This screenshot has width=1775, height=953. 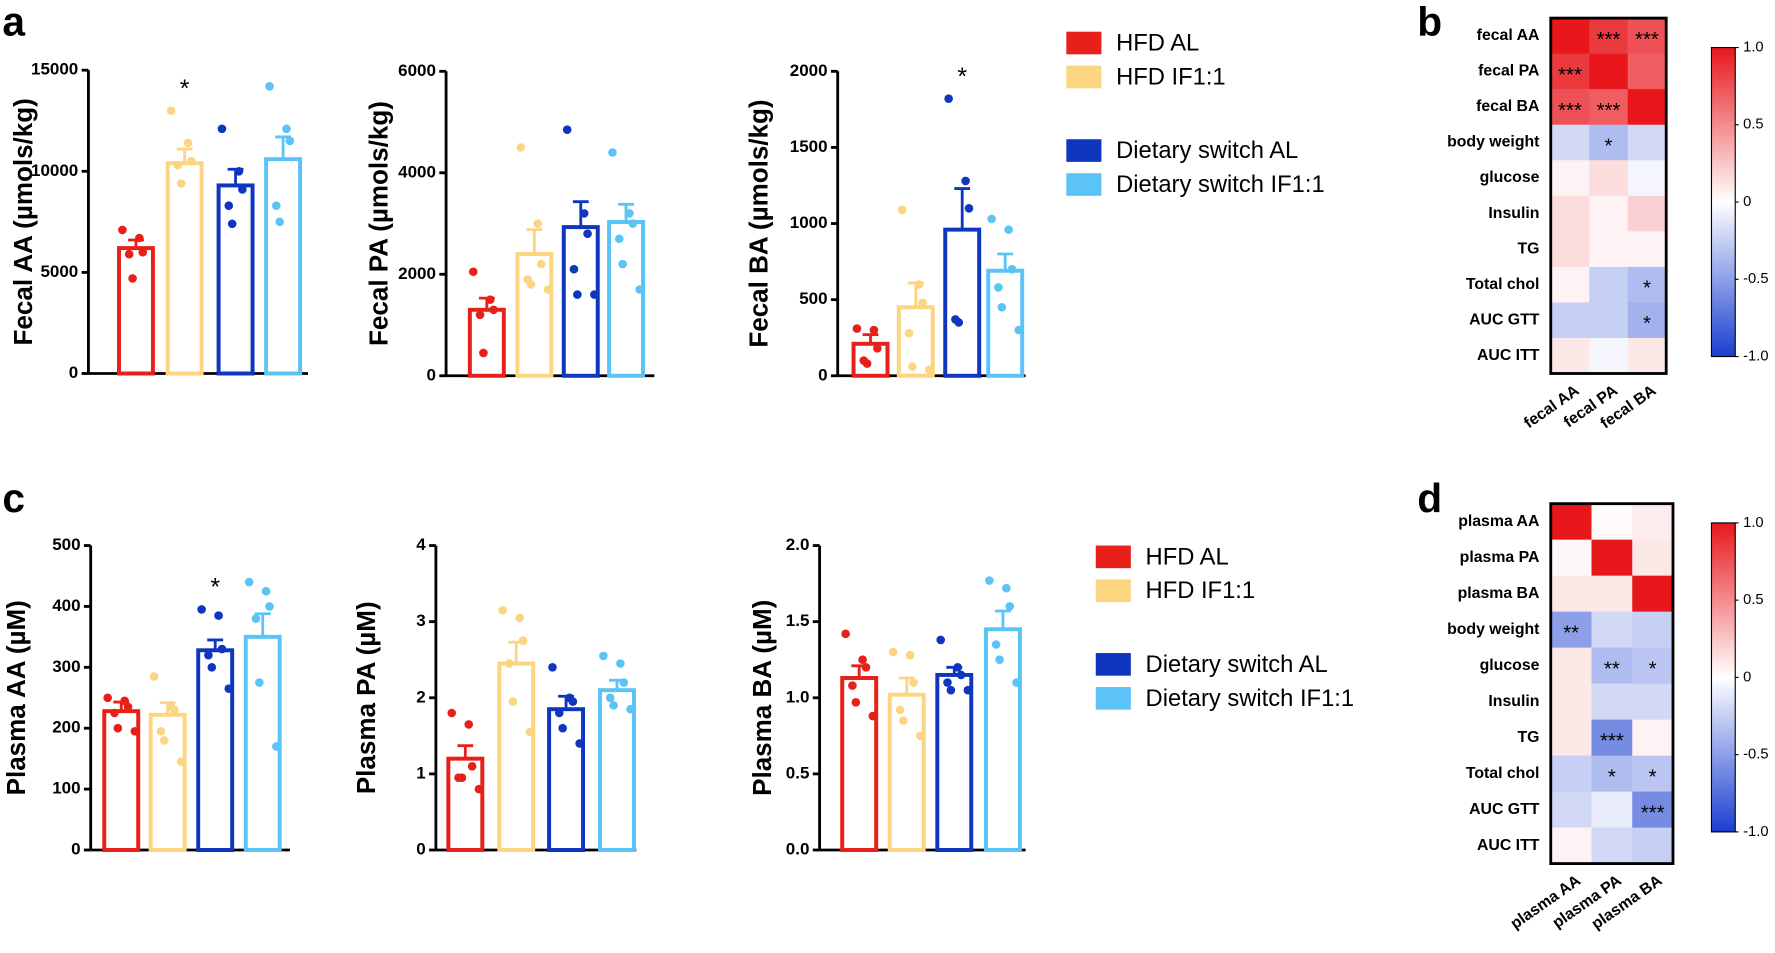 What do you see at coordinates (798, 772) in the screenshot?
I see `y-tick-label: 0.5` at bounding box center [798, 772].